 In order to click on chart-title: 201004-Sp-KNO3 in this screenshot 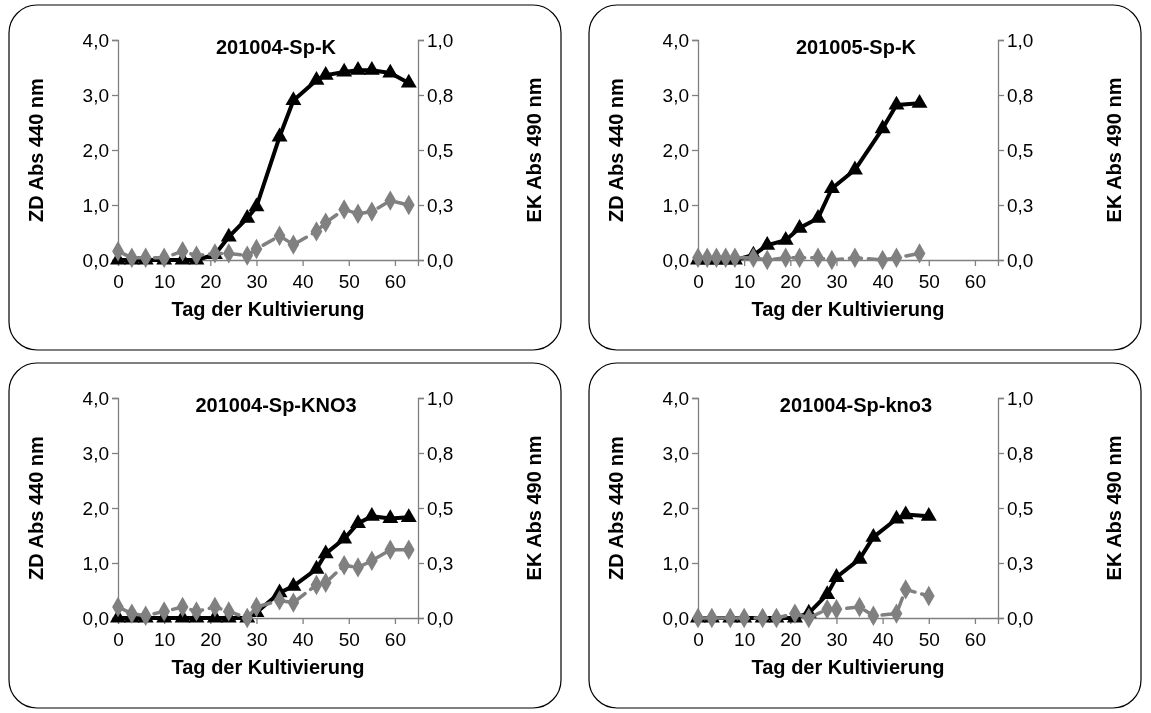, I will do `click(276, 405)`.